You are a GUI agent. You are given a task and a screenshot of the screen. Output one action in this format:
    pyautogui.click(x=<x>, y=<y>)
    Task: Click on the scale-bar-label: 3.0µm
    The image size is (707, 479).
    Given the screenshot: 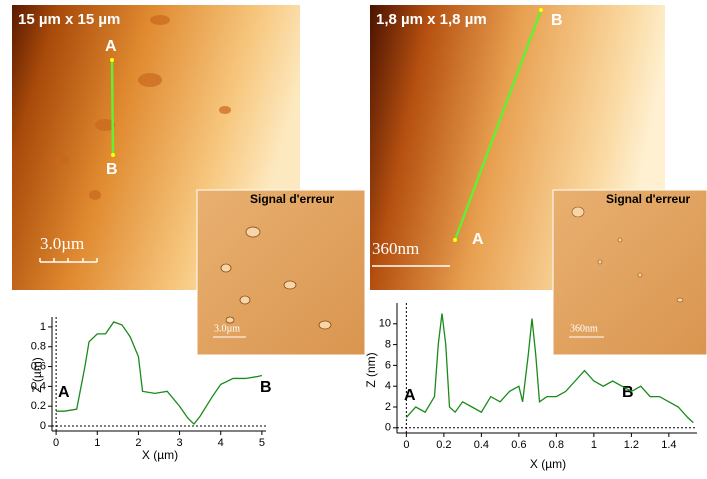 What is the action you would take?
    pyautogui.click(x=62, y=243)
    